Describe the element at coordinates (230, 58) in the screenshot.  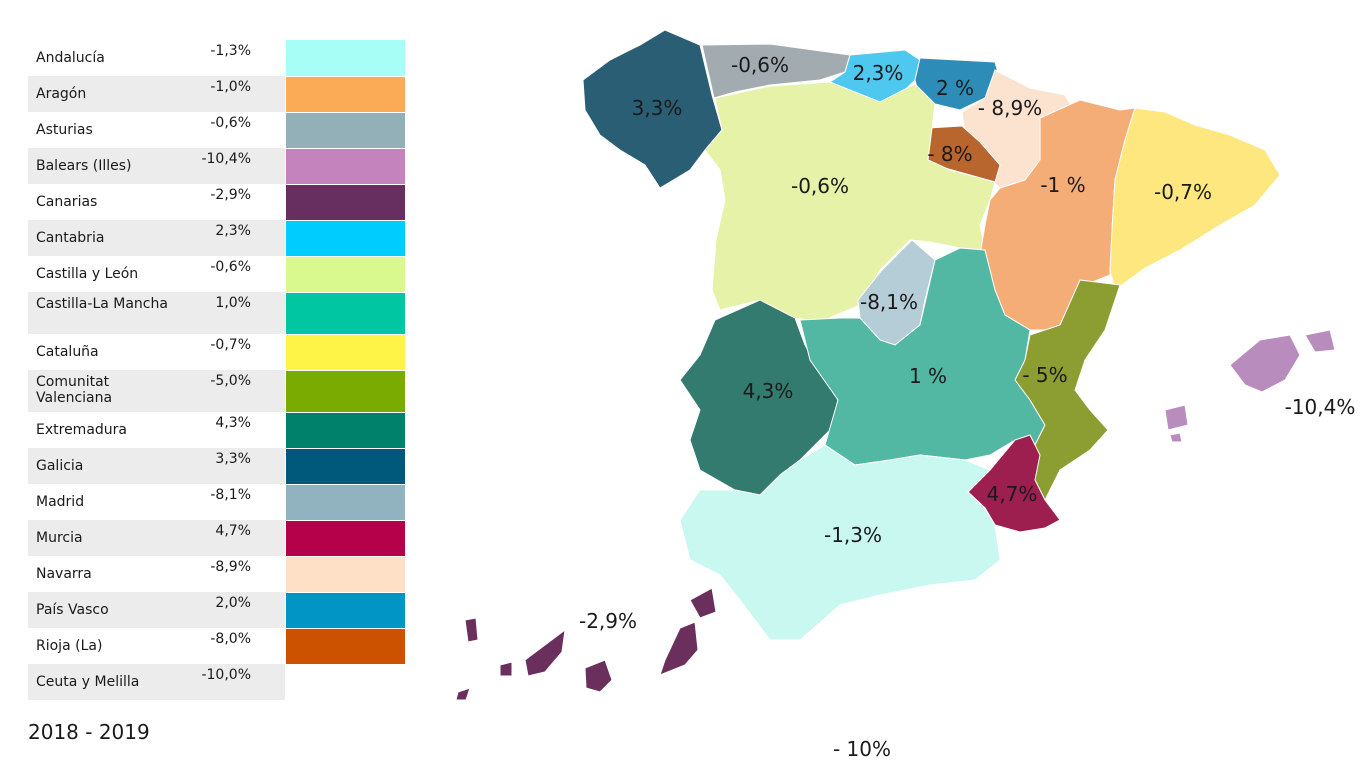
I see `legend-region-value: -1,3%` at that location.